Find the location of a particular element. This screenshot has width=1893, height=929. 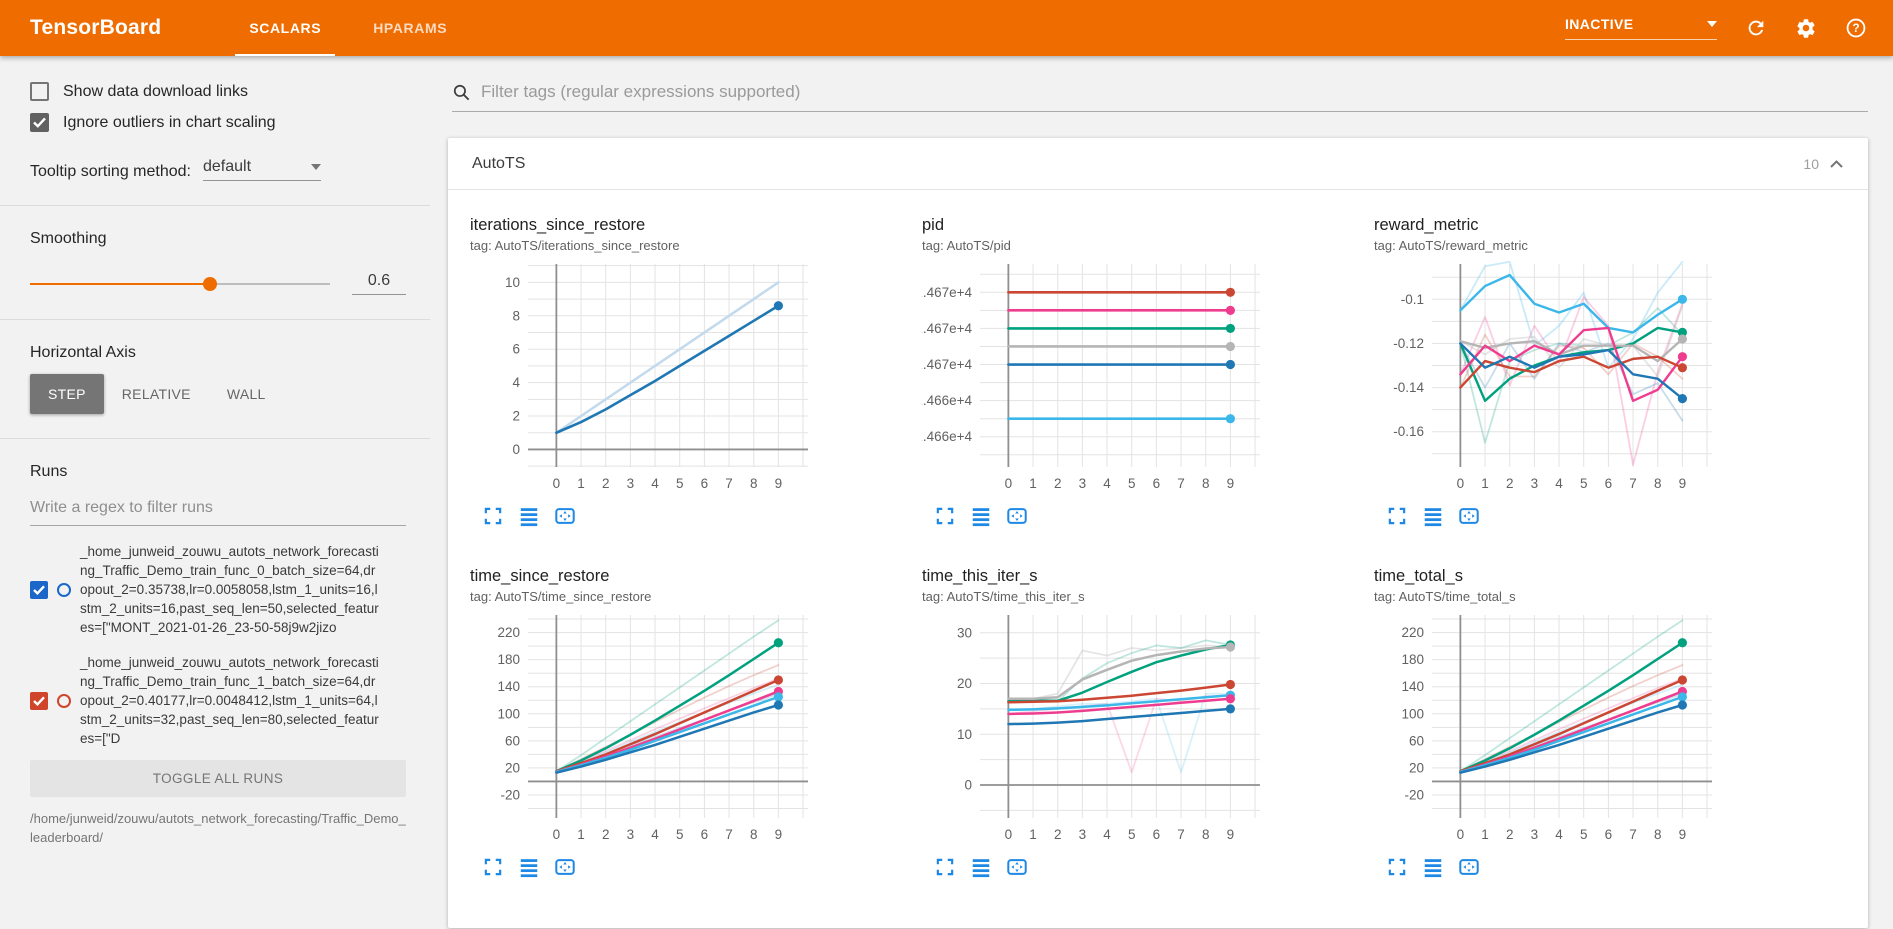

svg-text: 140 is located at coordinates (1412, 686).